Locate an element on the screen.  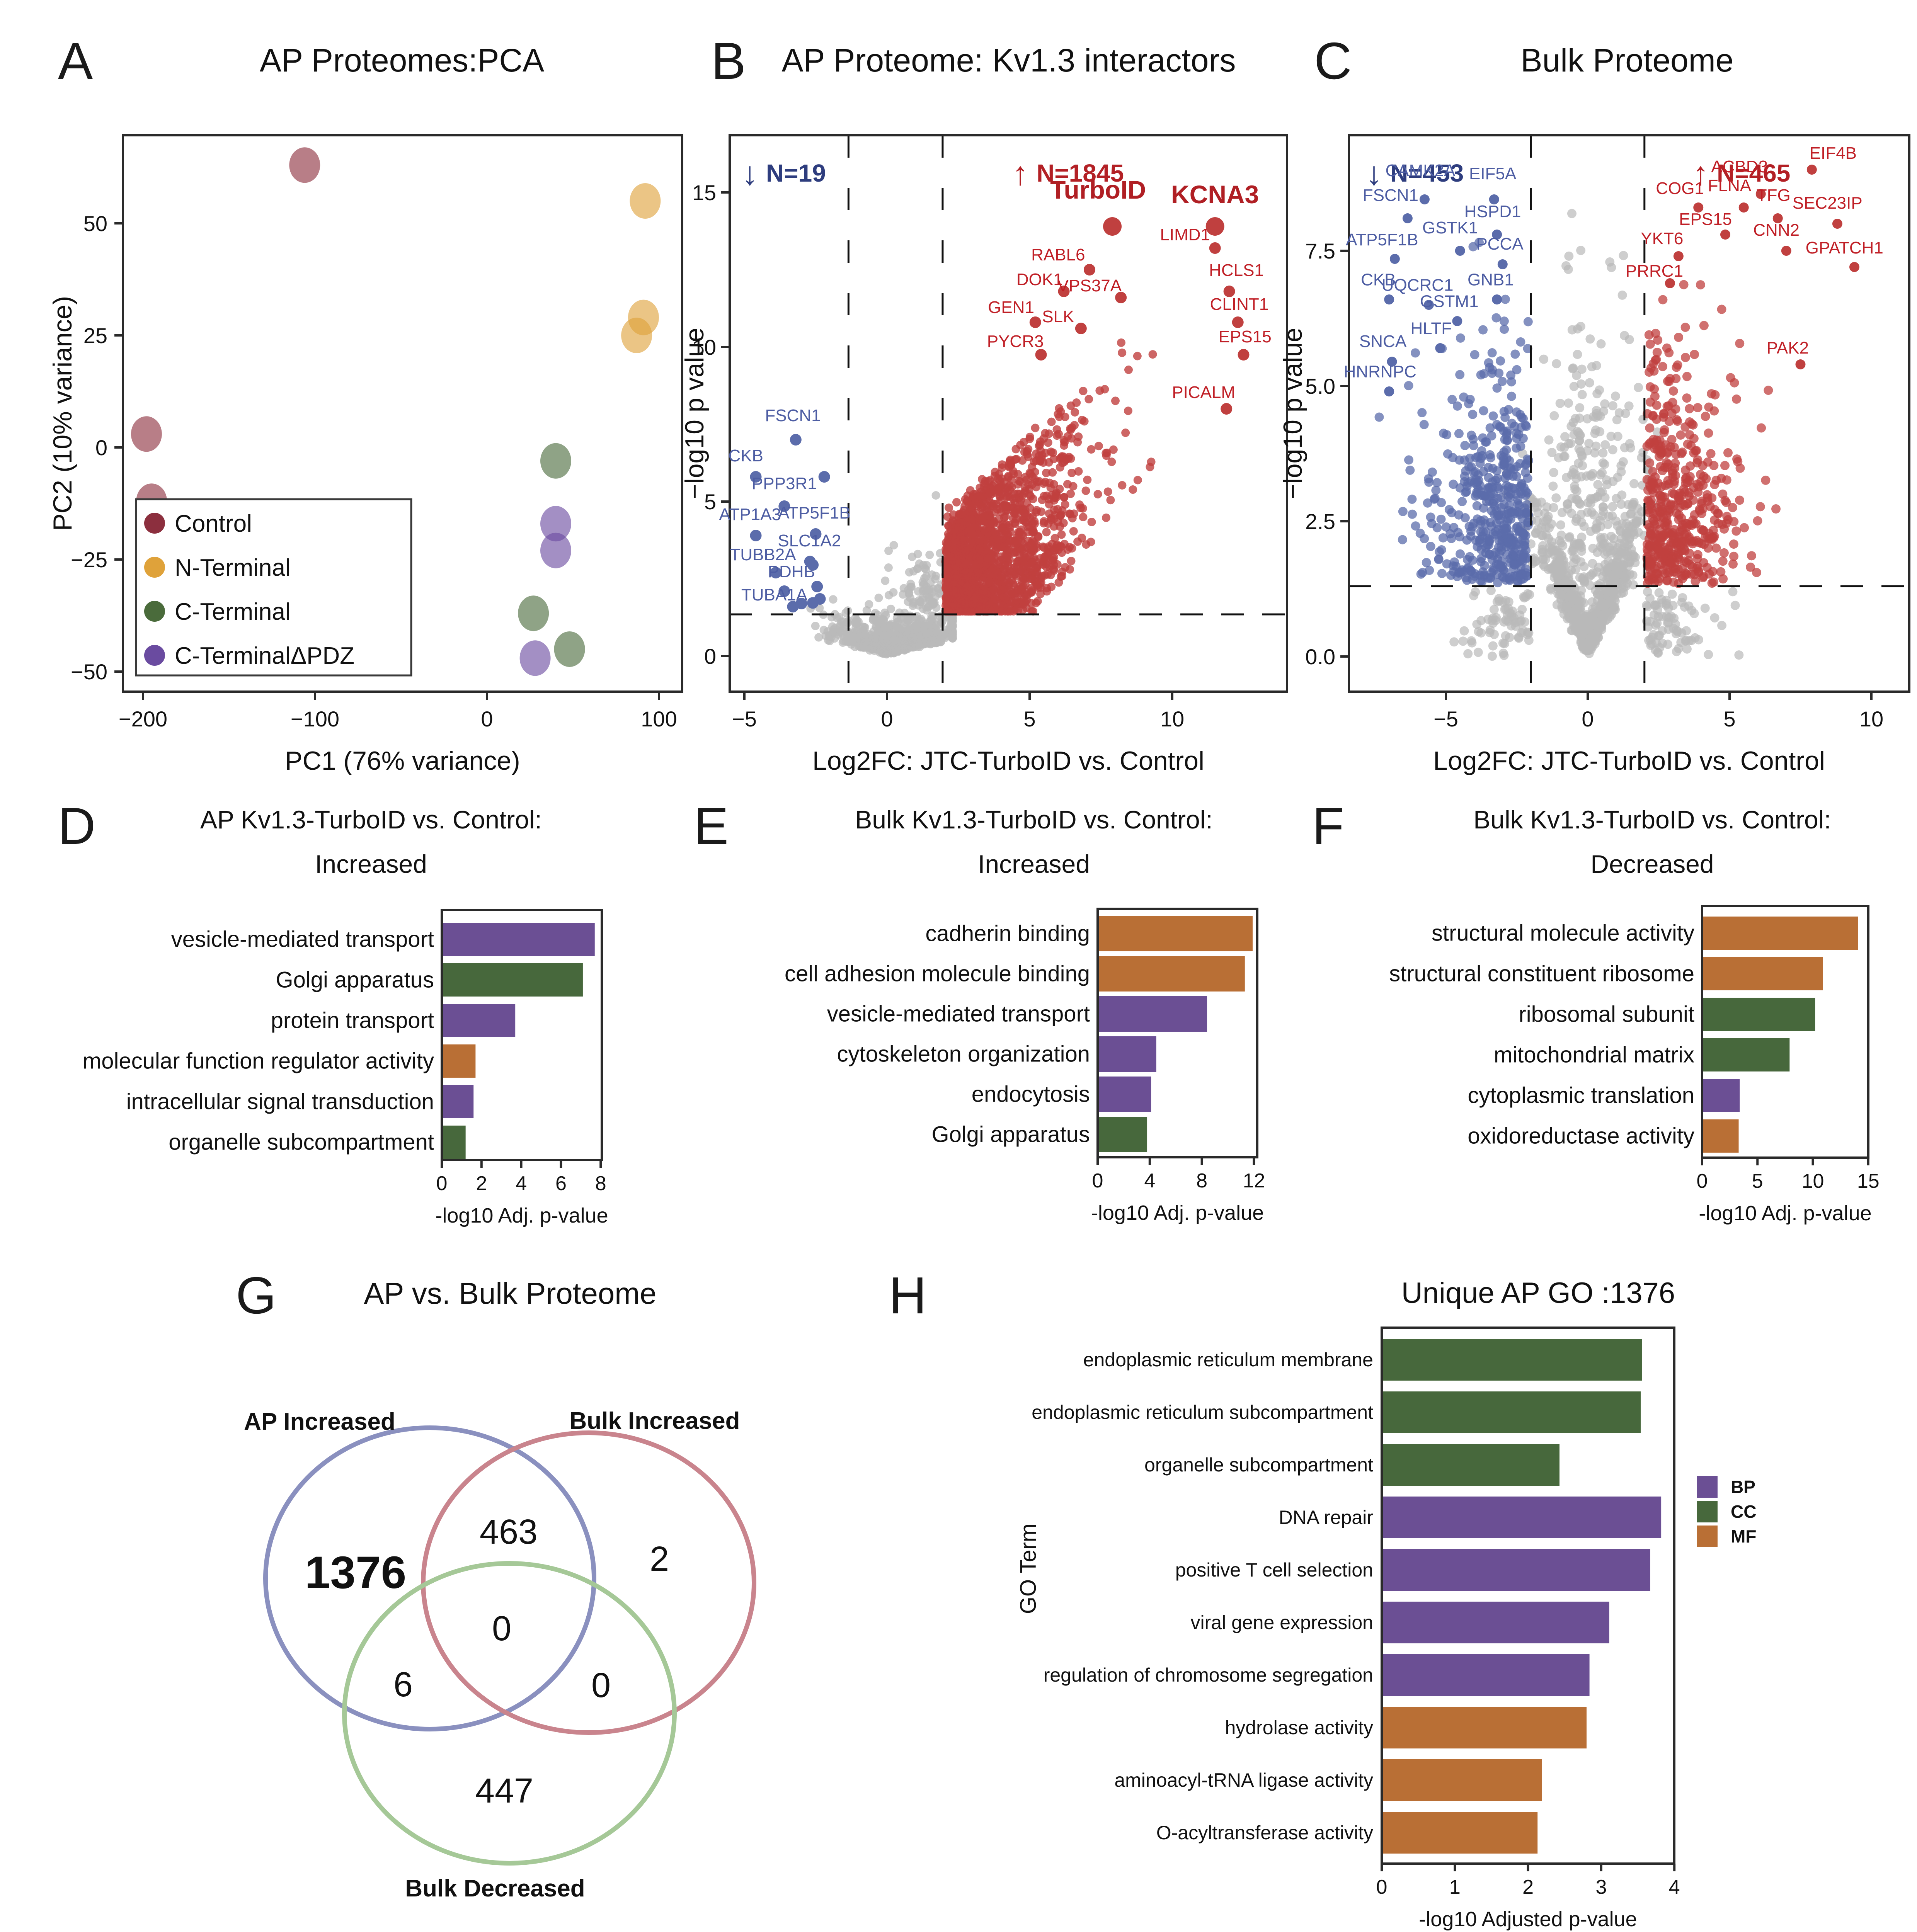
y-tick-label: 0.0 is located at coordinates (1320, 657).